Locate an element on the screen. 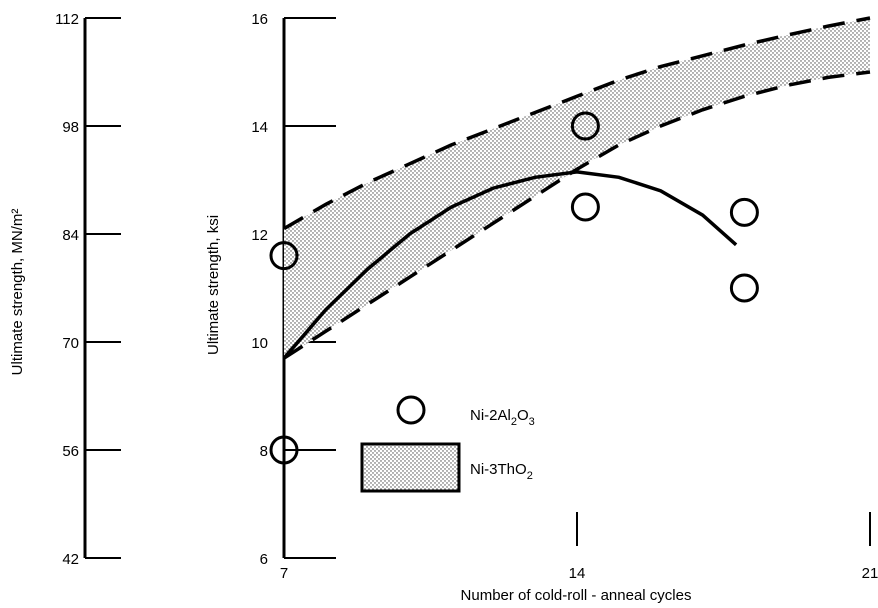 The image size is (878, 608). secondary-y-axis: 42 56 70 84 98 112 is located at coordinates (88, 289).